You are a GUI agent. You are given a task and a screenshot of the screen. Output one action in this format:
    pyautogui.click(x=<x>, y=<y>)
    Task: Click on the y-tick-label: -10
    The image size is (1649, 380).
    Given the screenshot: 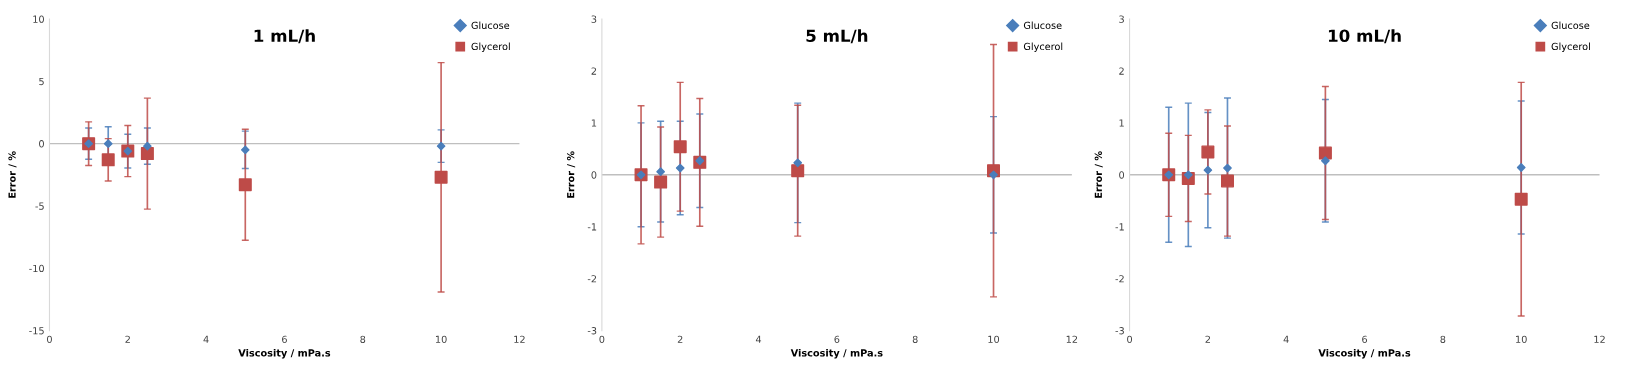 What is the action you would take?
    pyautogui.click(x=36, y=268)
    